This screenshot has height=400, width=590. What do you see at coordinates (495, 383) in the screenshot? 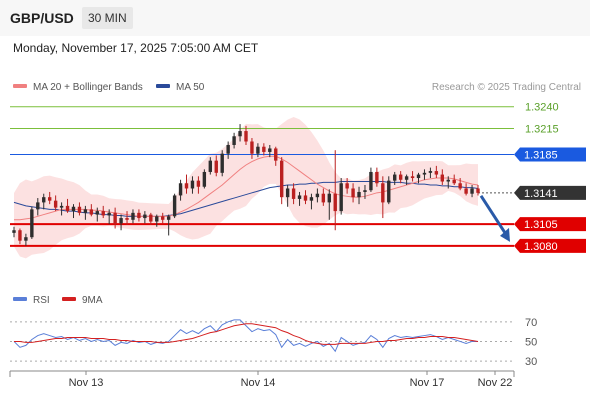
I see `x-tick-label: Nov 22` at bounding box center [495, 383].